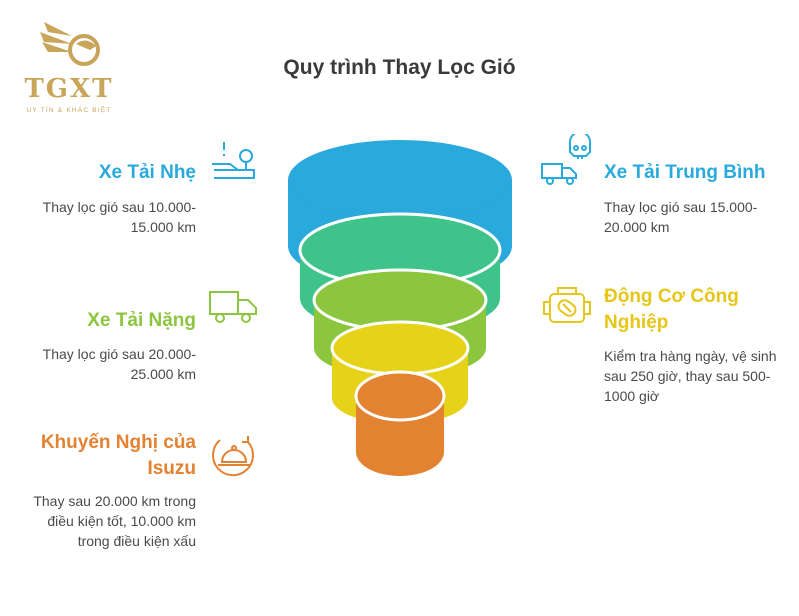  What do you see at coordinates (118, 455) in the screenshot?
I see `stage-isuzu-heading: Khuyến Nghị của Isuzu` at bounding box center [118, 455].